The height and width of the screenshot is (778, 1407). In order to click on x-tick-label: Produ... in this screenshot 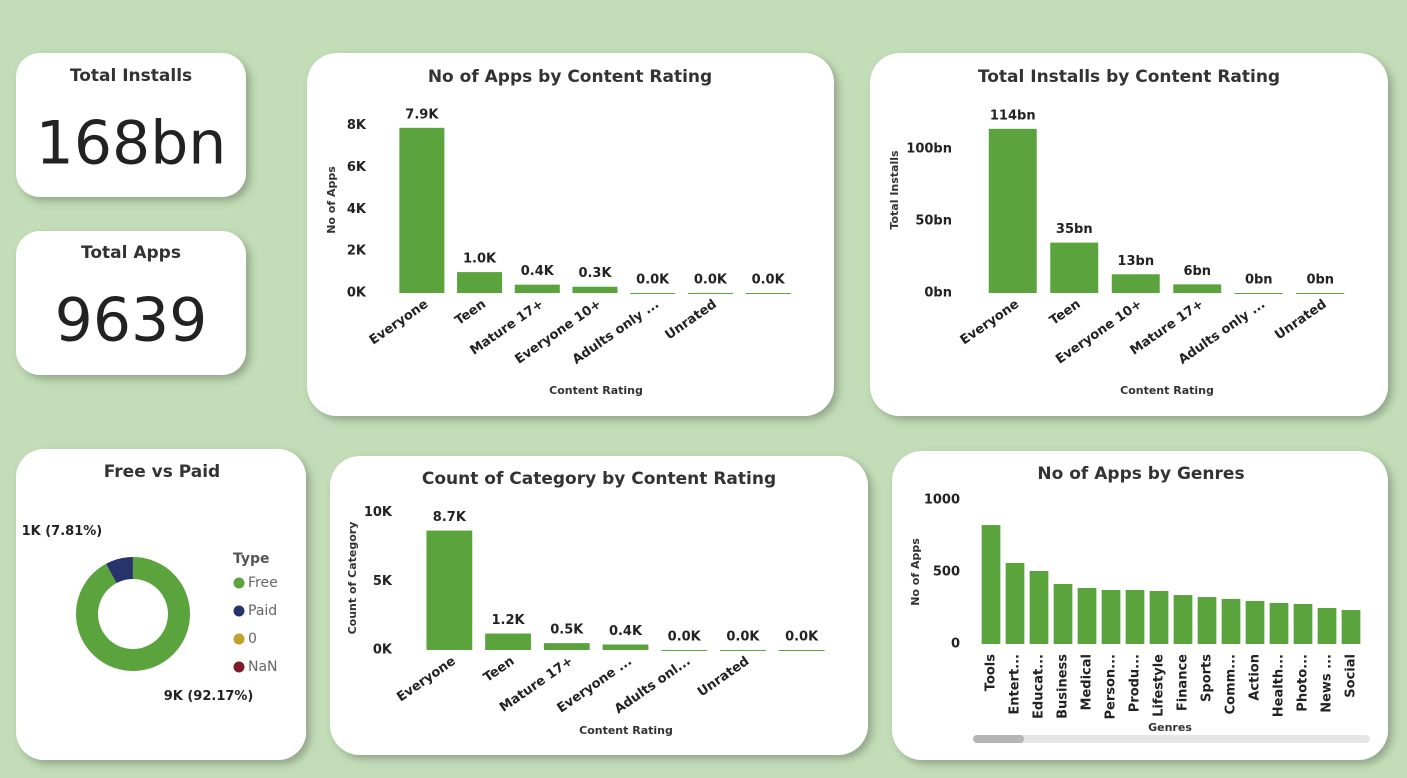, I will do `click(1135, 683)`.